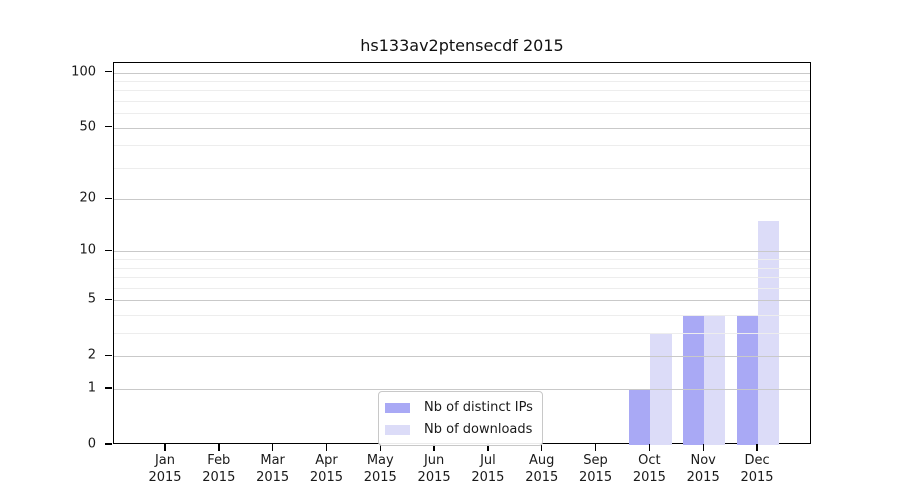  I want to click on y-tick-label: 50, so click(87, 127).